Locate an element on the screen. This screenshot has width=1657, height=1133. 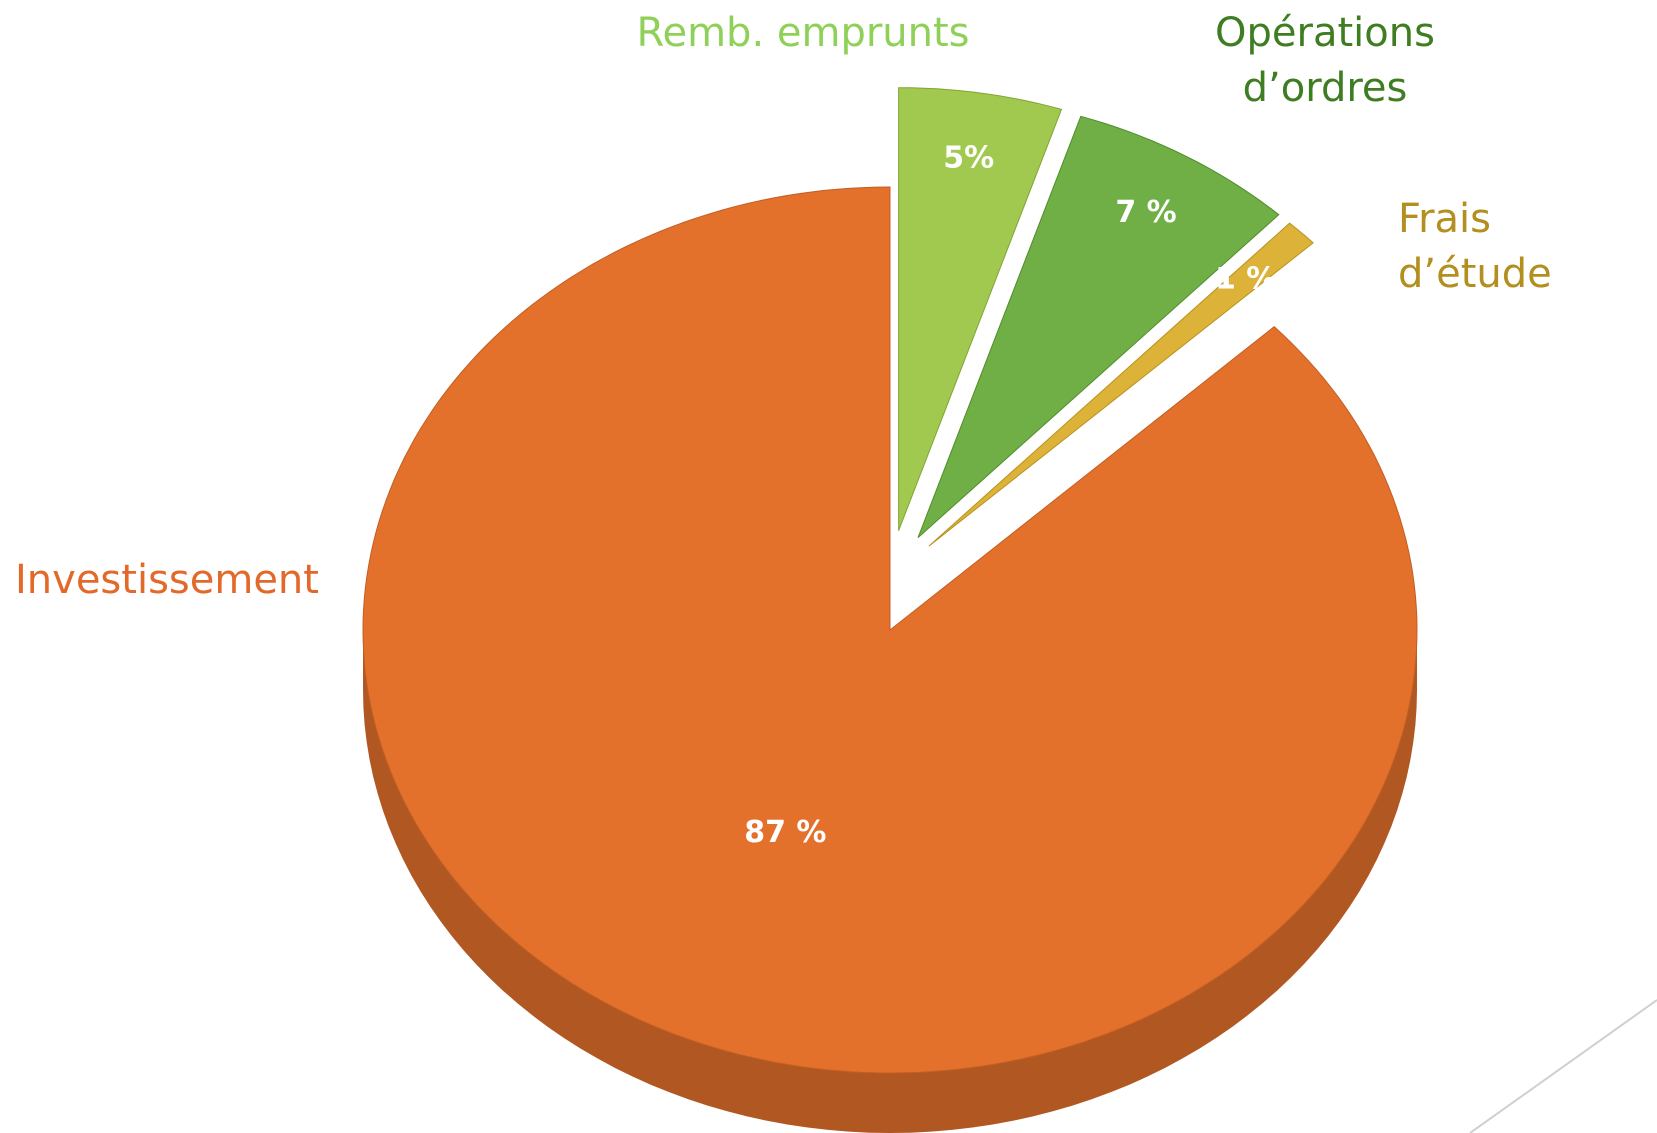
category-label: Opérations d’ordres is located at coordinates (1325, 60).